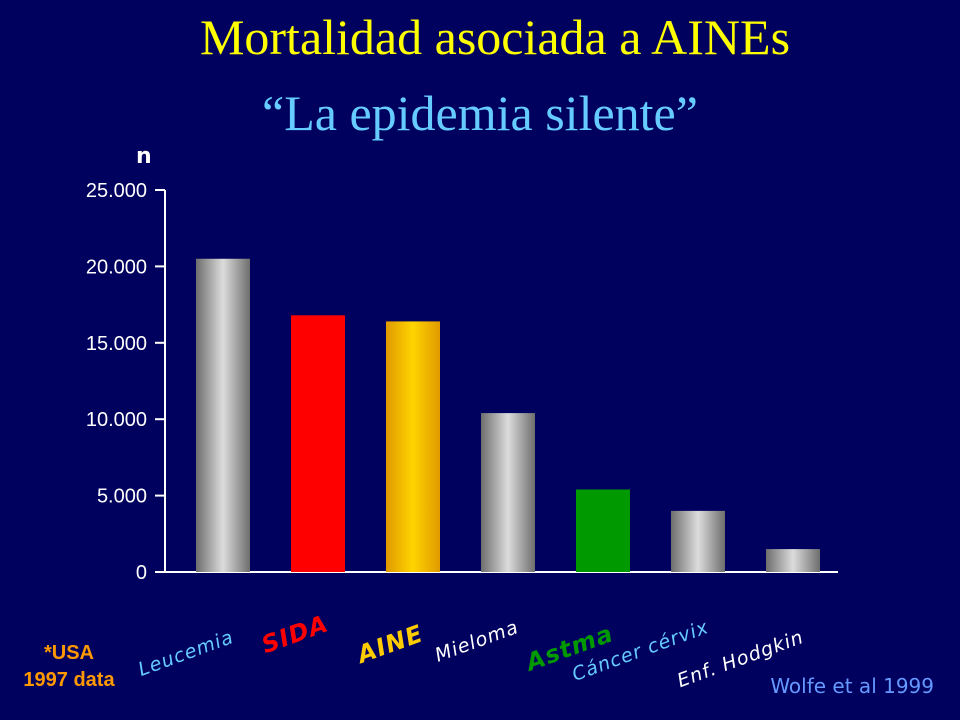 The width and height of the screenshot is (960, 720). What do you see at coordinates (68, 653) in the screenshot?
I see `note-line-1: *USA` at bounding box center [68, 653].